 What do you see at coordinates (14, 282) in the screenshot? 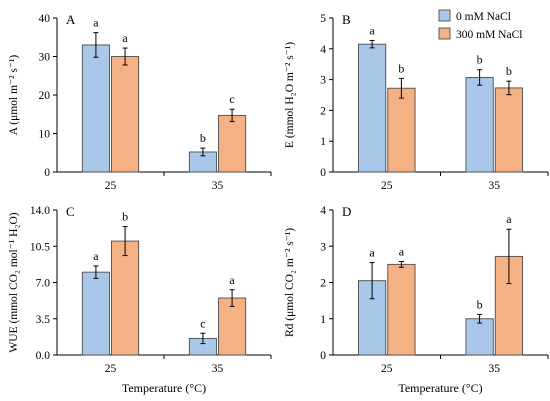
I see `y-axis-title: WUE (mmol CO₂ mol⁻¹ H₂O)` at bounding box center [14, 282].